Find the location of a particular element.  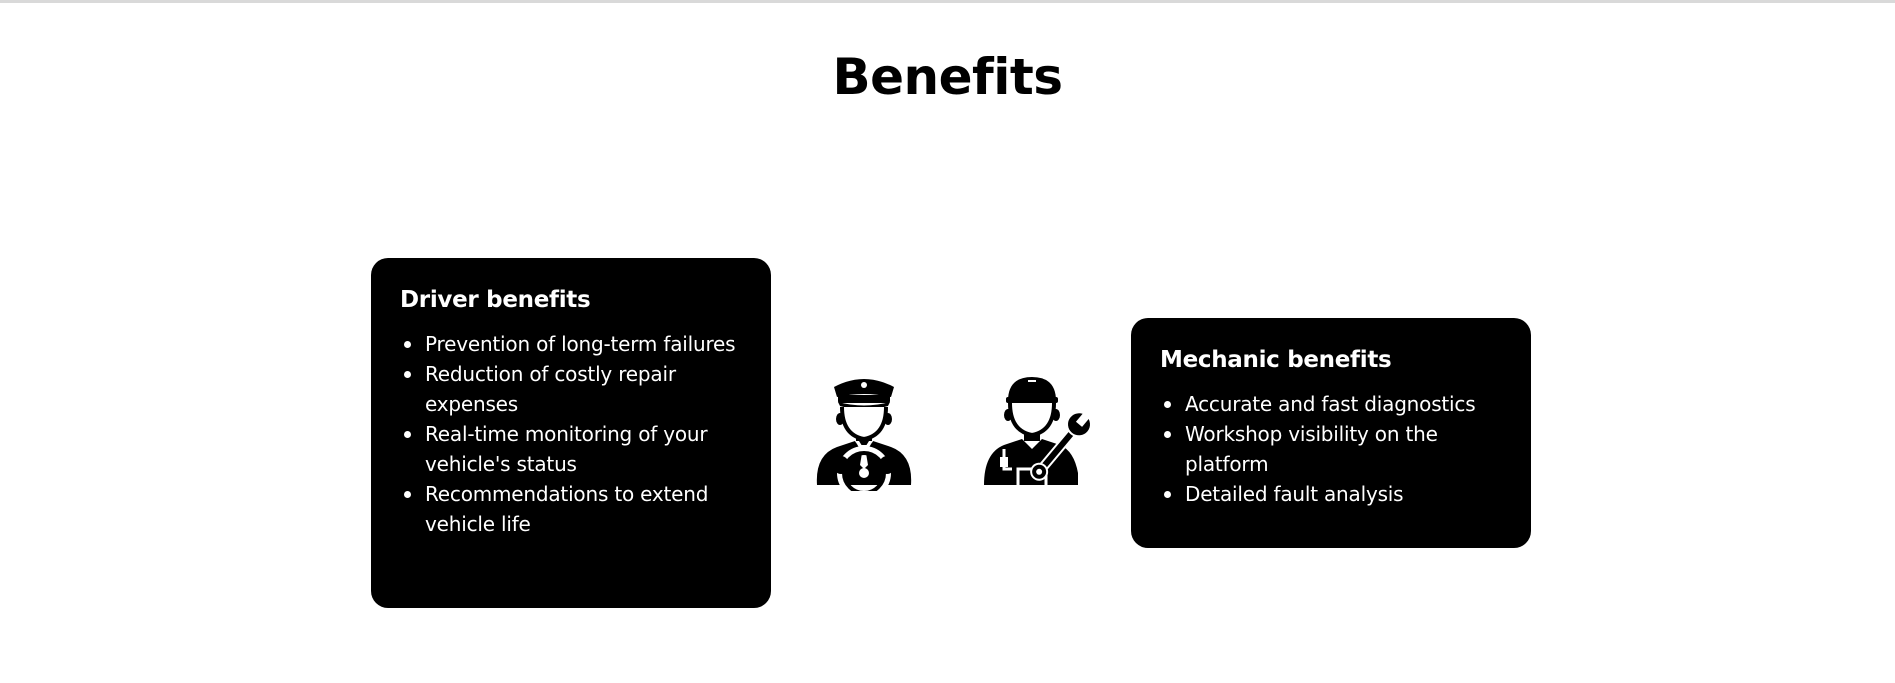

list-item: Recommendations to extend vehicle life is located at coordinates (573, 509).